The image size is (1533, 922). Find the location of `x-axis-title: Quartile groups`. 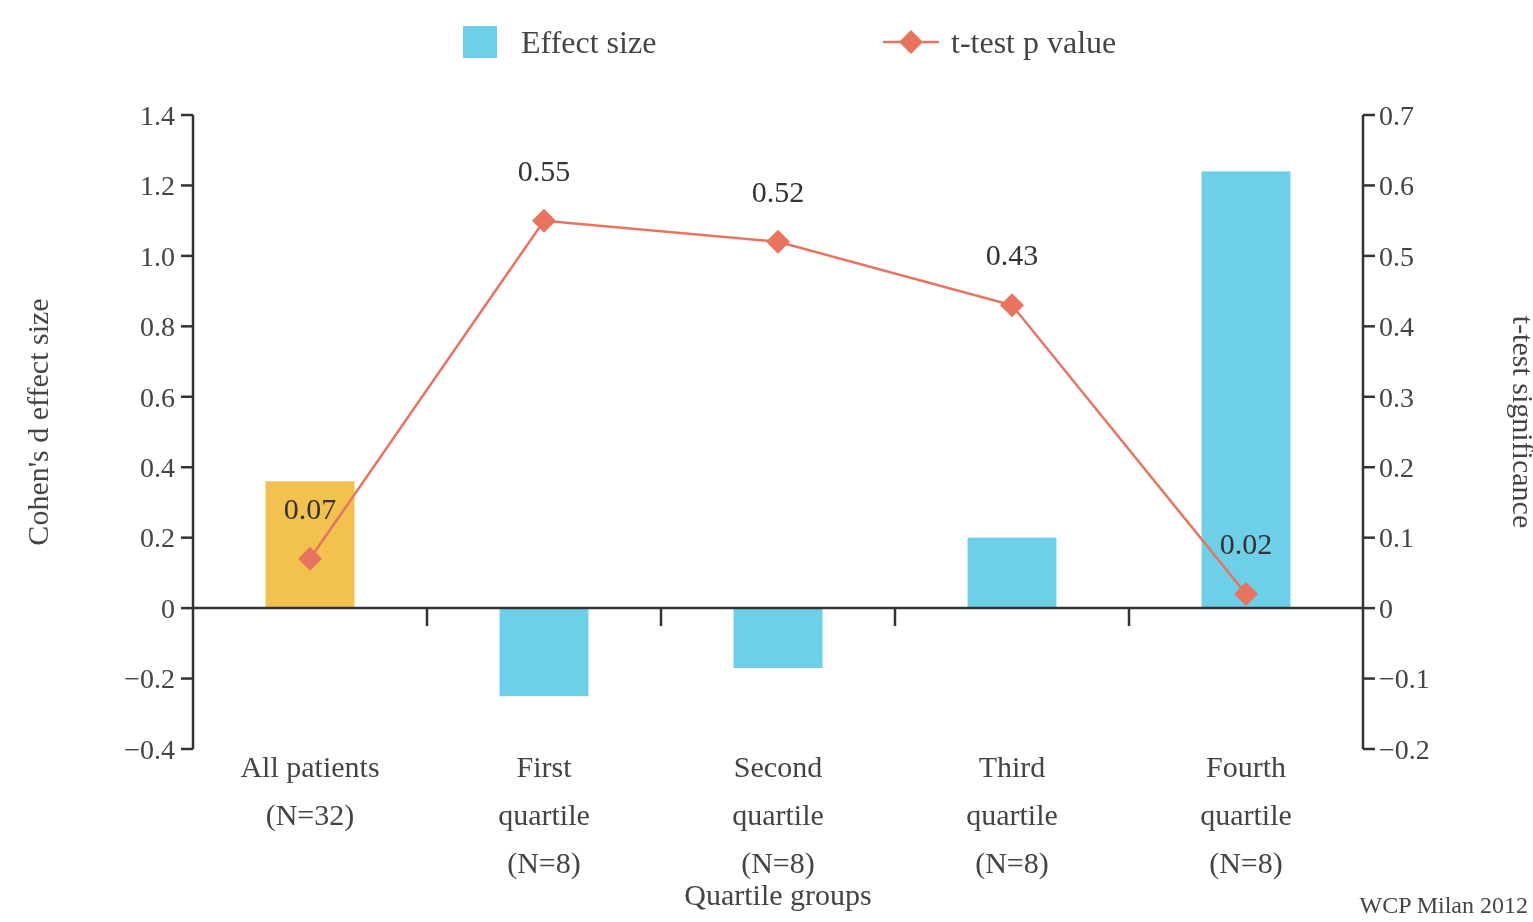

x-axis-title: Quartile groups is located at coordinates (778, 894).